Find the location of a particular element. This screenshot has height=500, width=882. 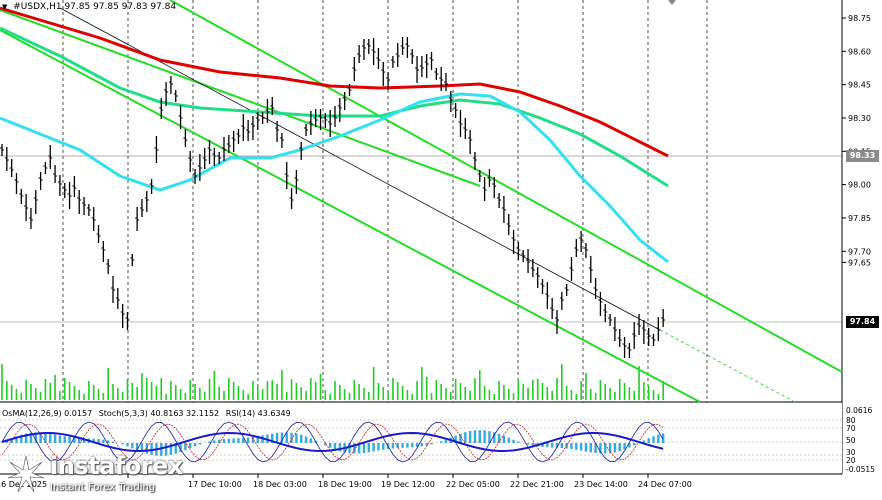

price-tick-label: 98.30 is located at coordinates (859, 118).